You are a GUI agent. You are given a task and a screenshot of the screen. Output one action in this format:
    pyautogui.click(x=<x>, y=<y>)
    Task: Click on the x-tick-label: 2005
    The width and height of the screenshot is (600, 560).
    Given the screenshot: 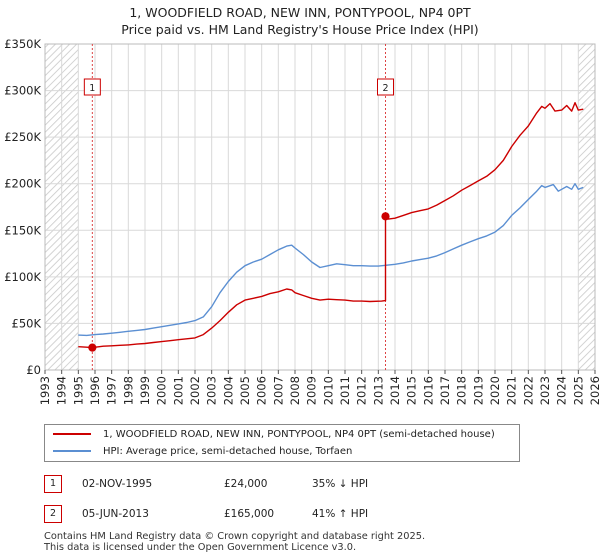 What is the action you would take?
    pyautogui.click(x=245, y=390)
    